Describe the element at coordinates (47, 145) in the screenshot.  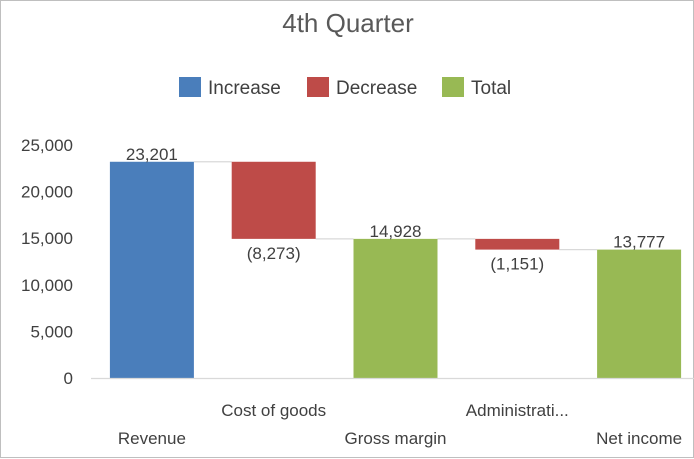
I see `y-tick-label: 25,000` at that location.